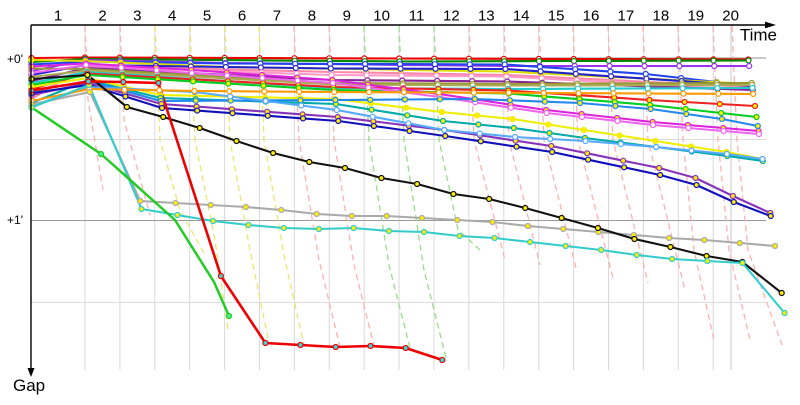 The height and width of the screenshot is (405, 800). What do you see at coordinates (417, 16) in the screenshot?
I see `svg-text: 11` at bounding box center [417, 16].